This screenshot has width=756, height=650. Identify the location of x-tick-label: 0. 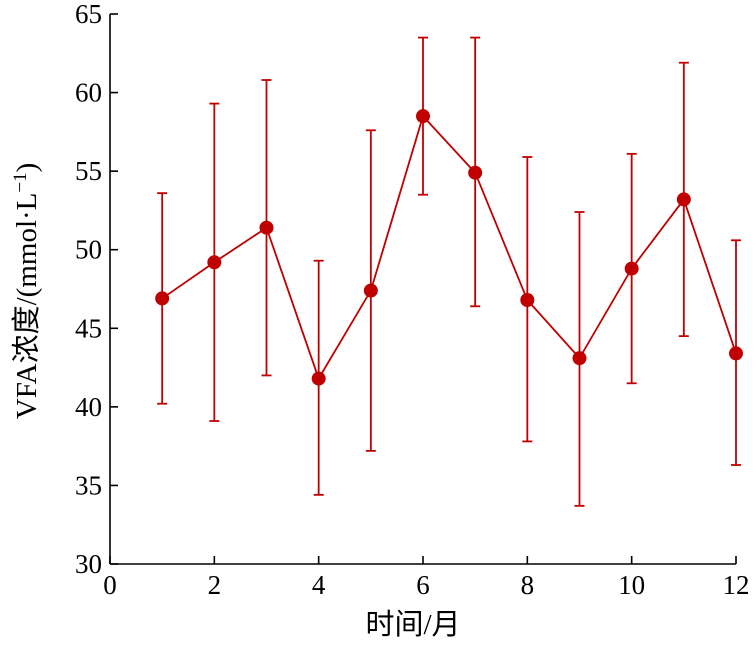
(110, 585).